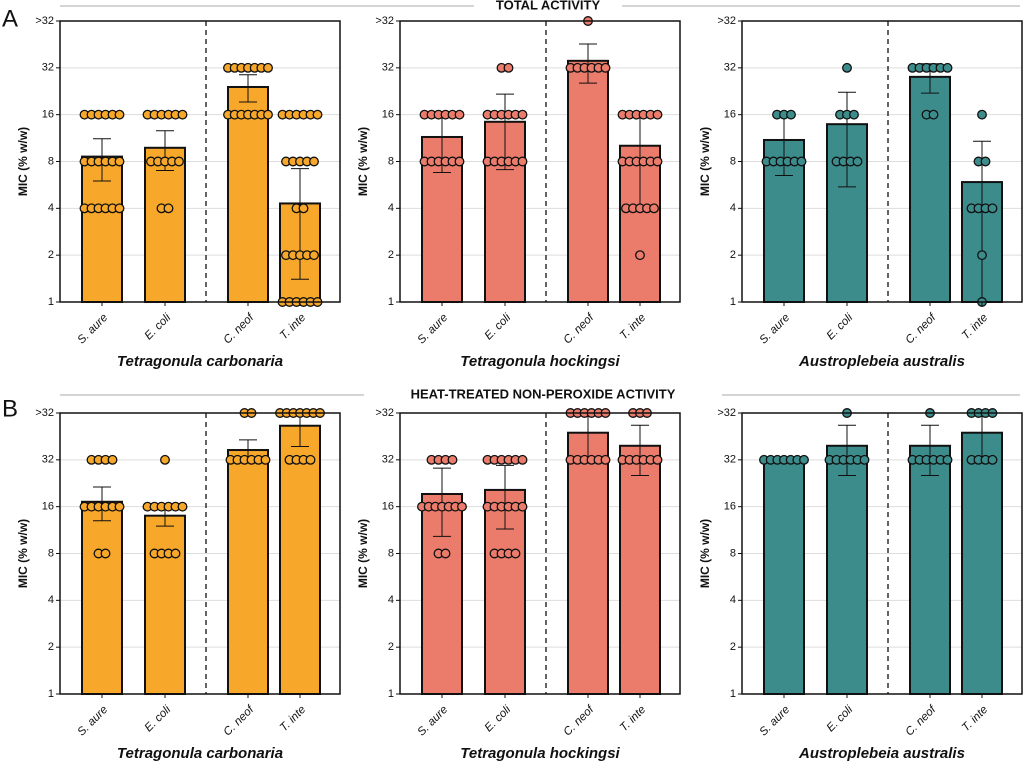  Describe the element at coordinates (881, 753) in the screenshot. I see `x-axis-label: Austroplebeia australis` at that location.